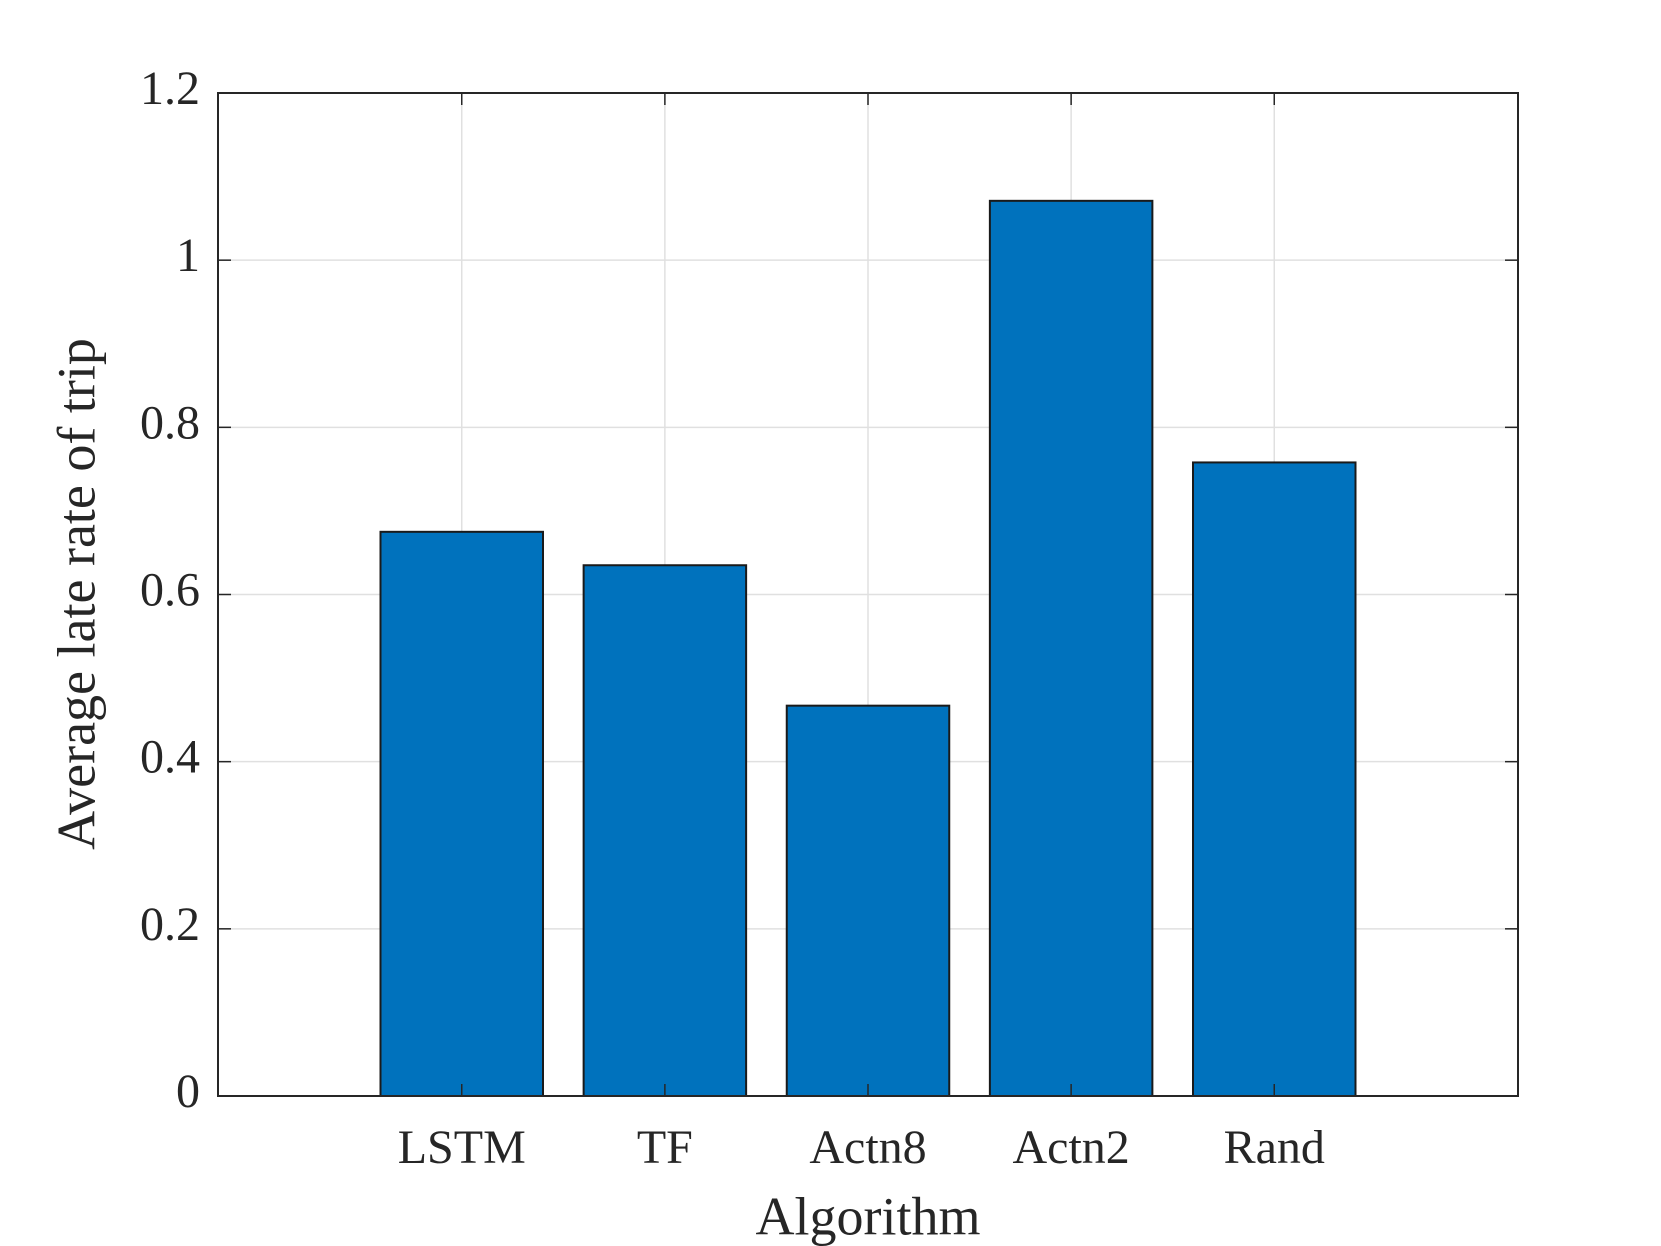  Describe the element at coordinates (867, 1147) in the screenshot. I see `x-tick-label: Actn8` at that location.